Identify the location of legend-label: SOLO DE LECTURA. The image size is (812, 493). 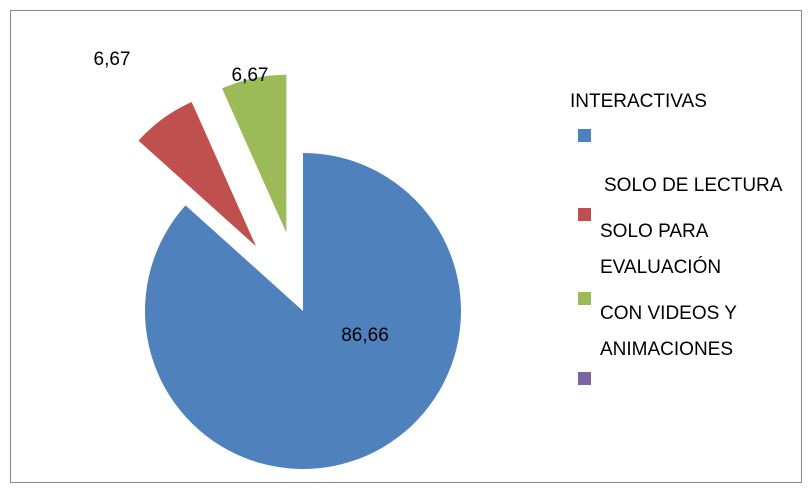
(693, 185).